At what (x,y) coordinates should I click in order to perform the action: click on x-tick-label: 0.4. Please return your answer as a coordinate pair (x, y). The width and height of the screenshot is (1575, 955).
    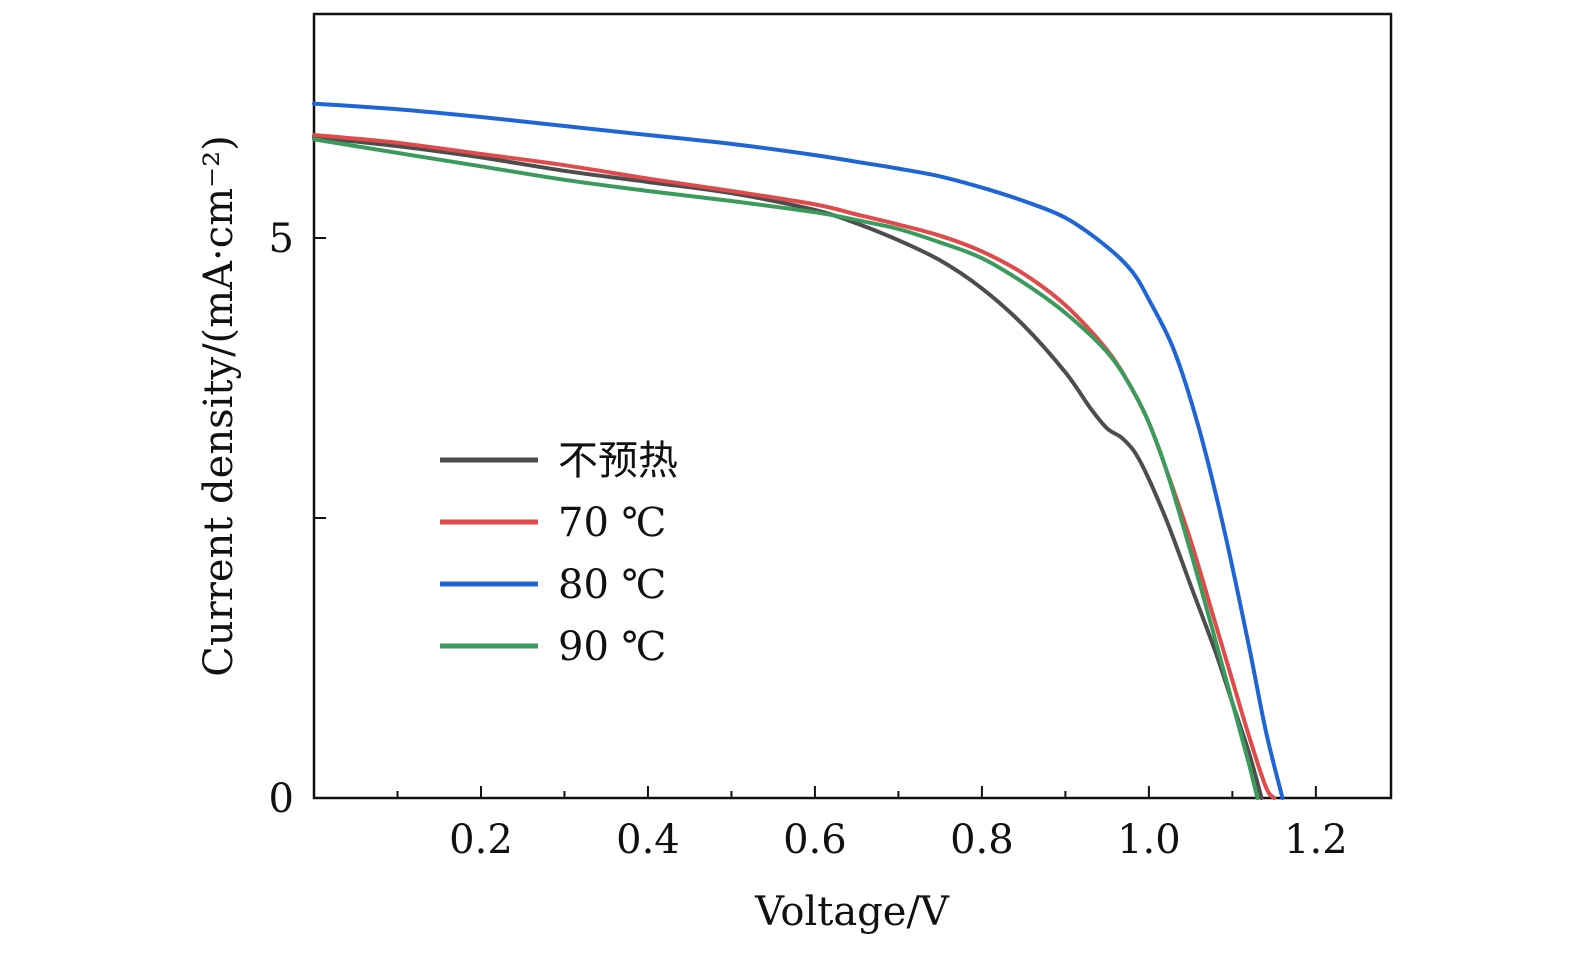
    Looking at the image, I should click on (648, 840).